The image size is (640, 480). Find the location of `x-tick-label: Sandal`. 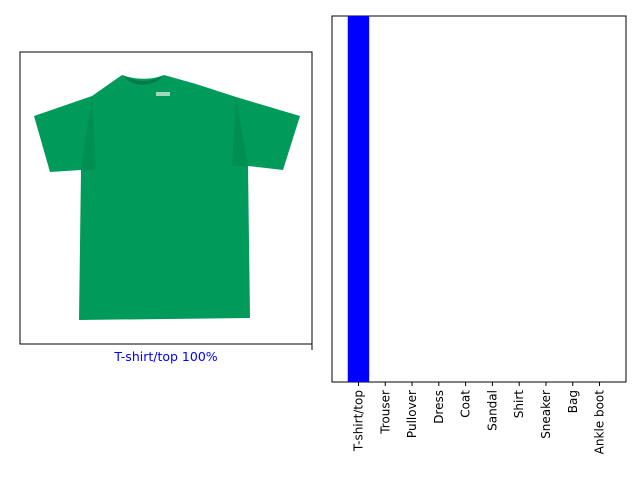

x-tick-label: Sandal is located at coordinates (492, 410).